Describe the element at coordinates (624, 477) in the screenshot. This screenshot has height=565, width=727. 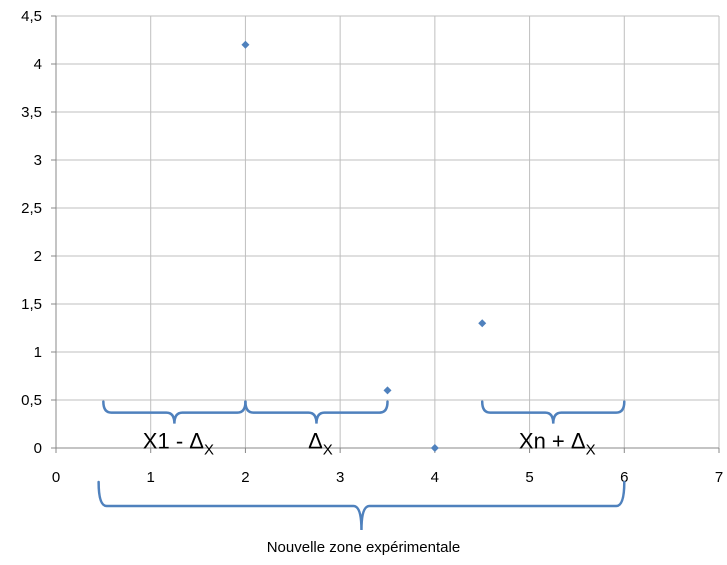
I see `x-tick-label: 6` at that location.